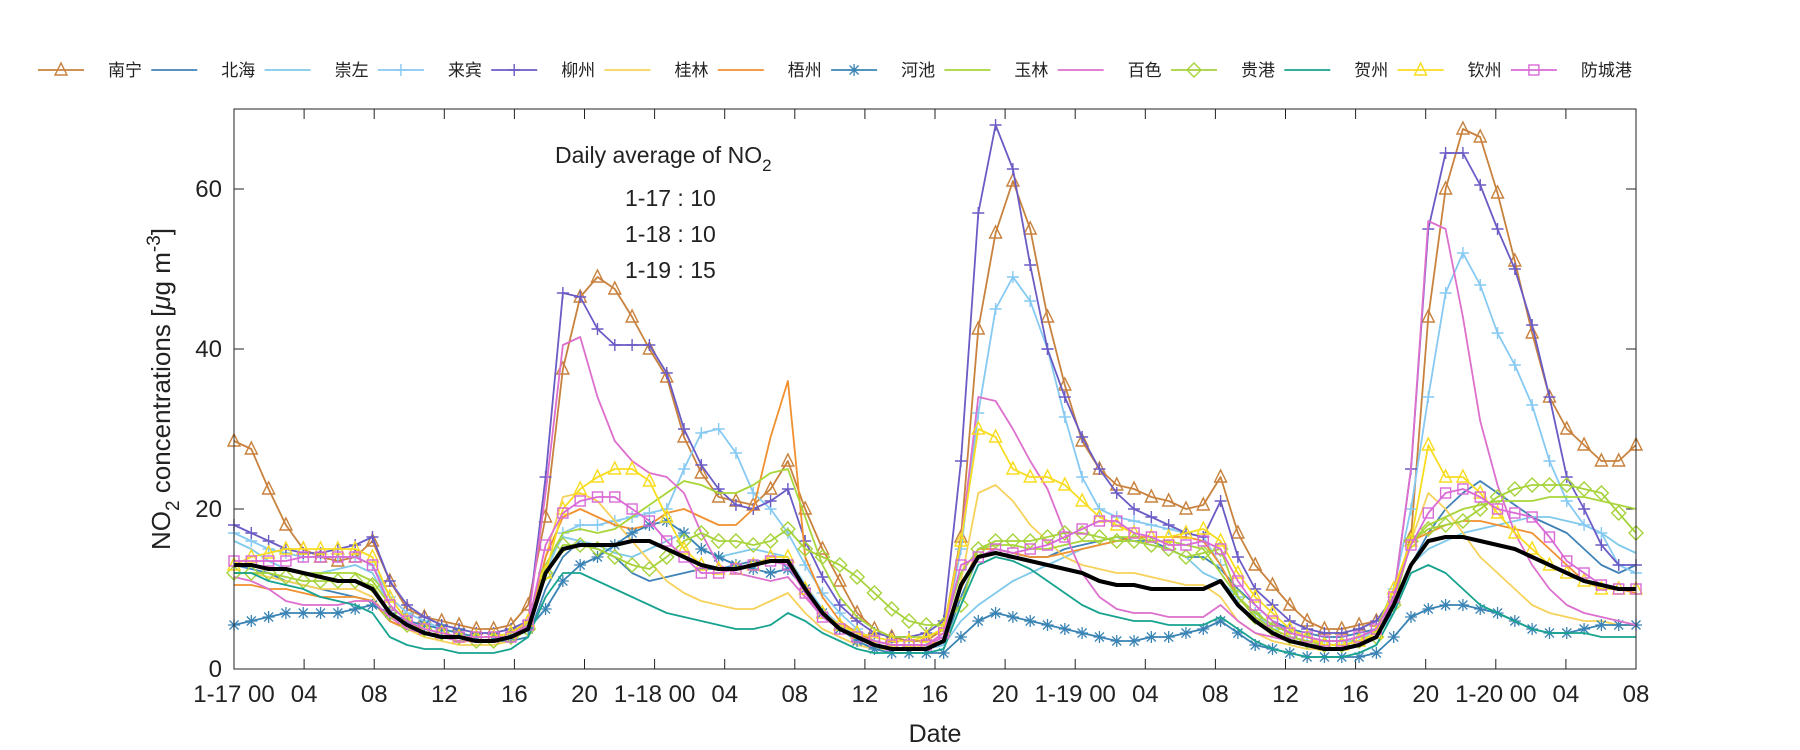  Describe the element at coordinates (692, 70) in the screenshot. I see `legend-label: 桂林` at that location.